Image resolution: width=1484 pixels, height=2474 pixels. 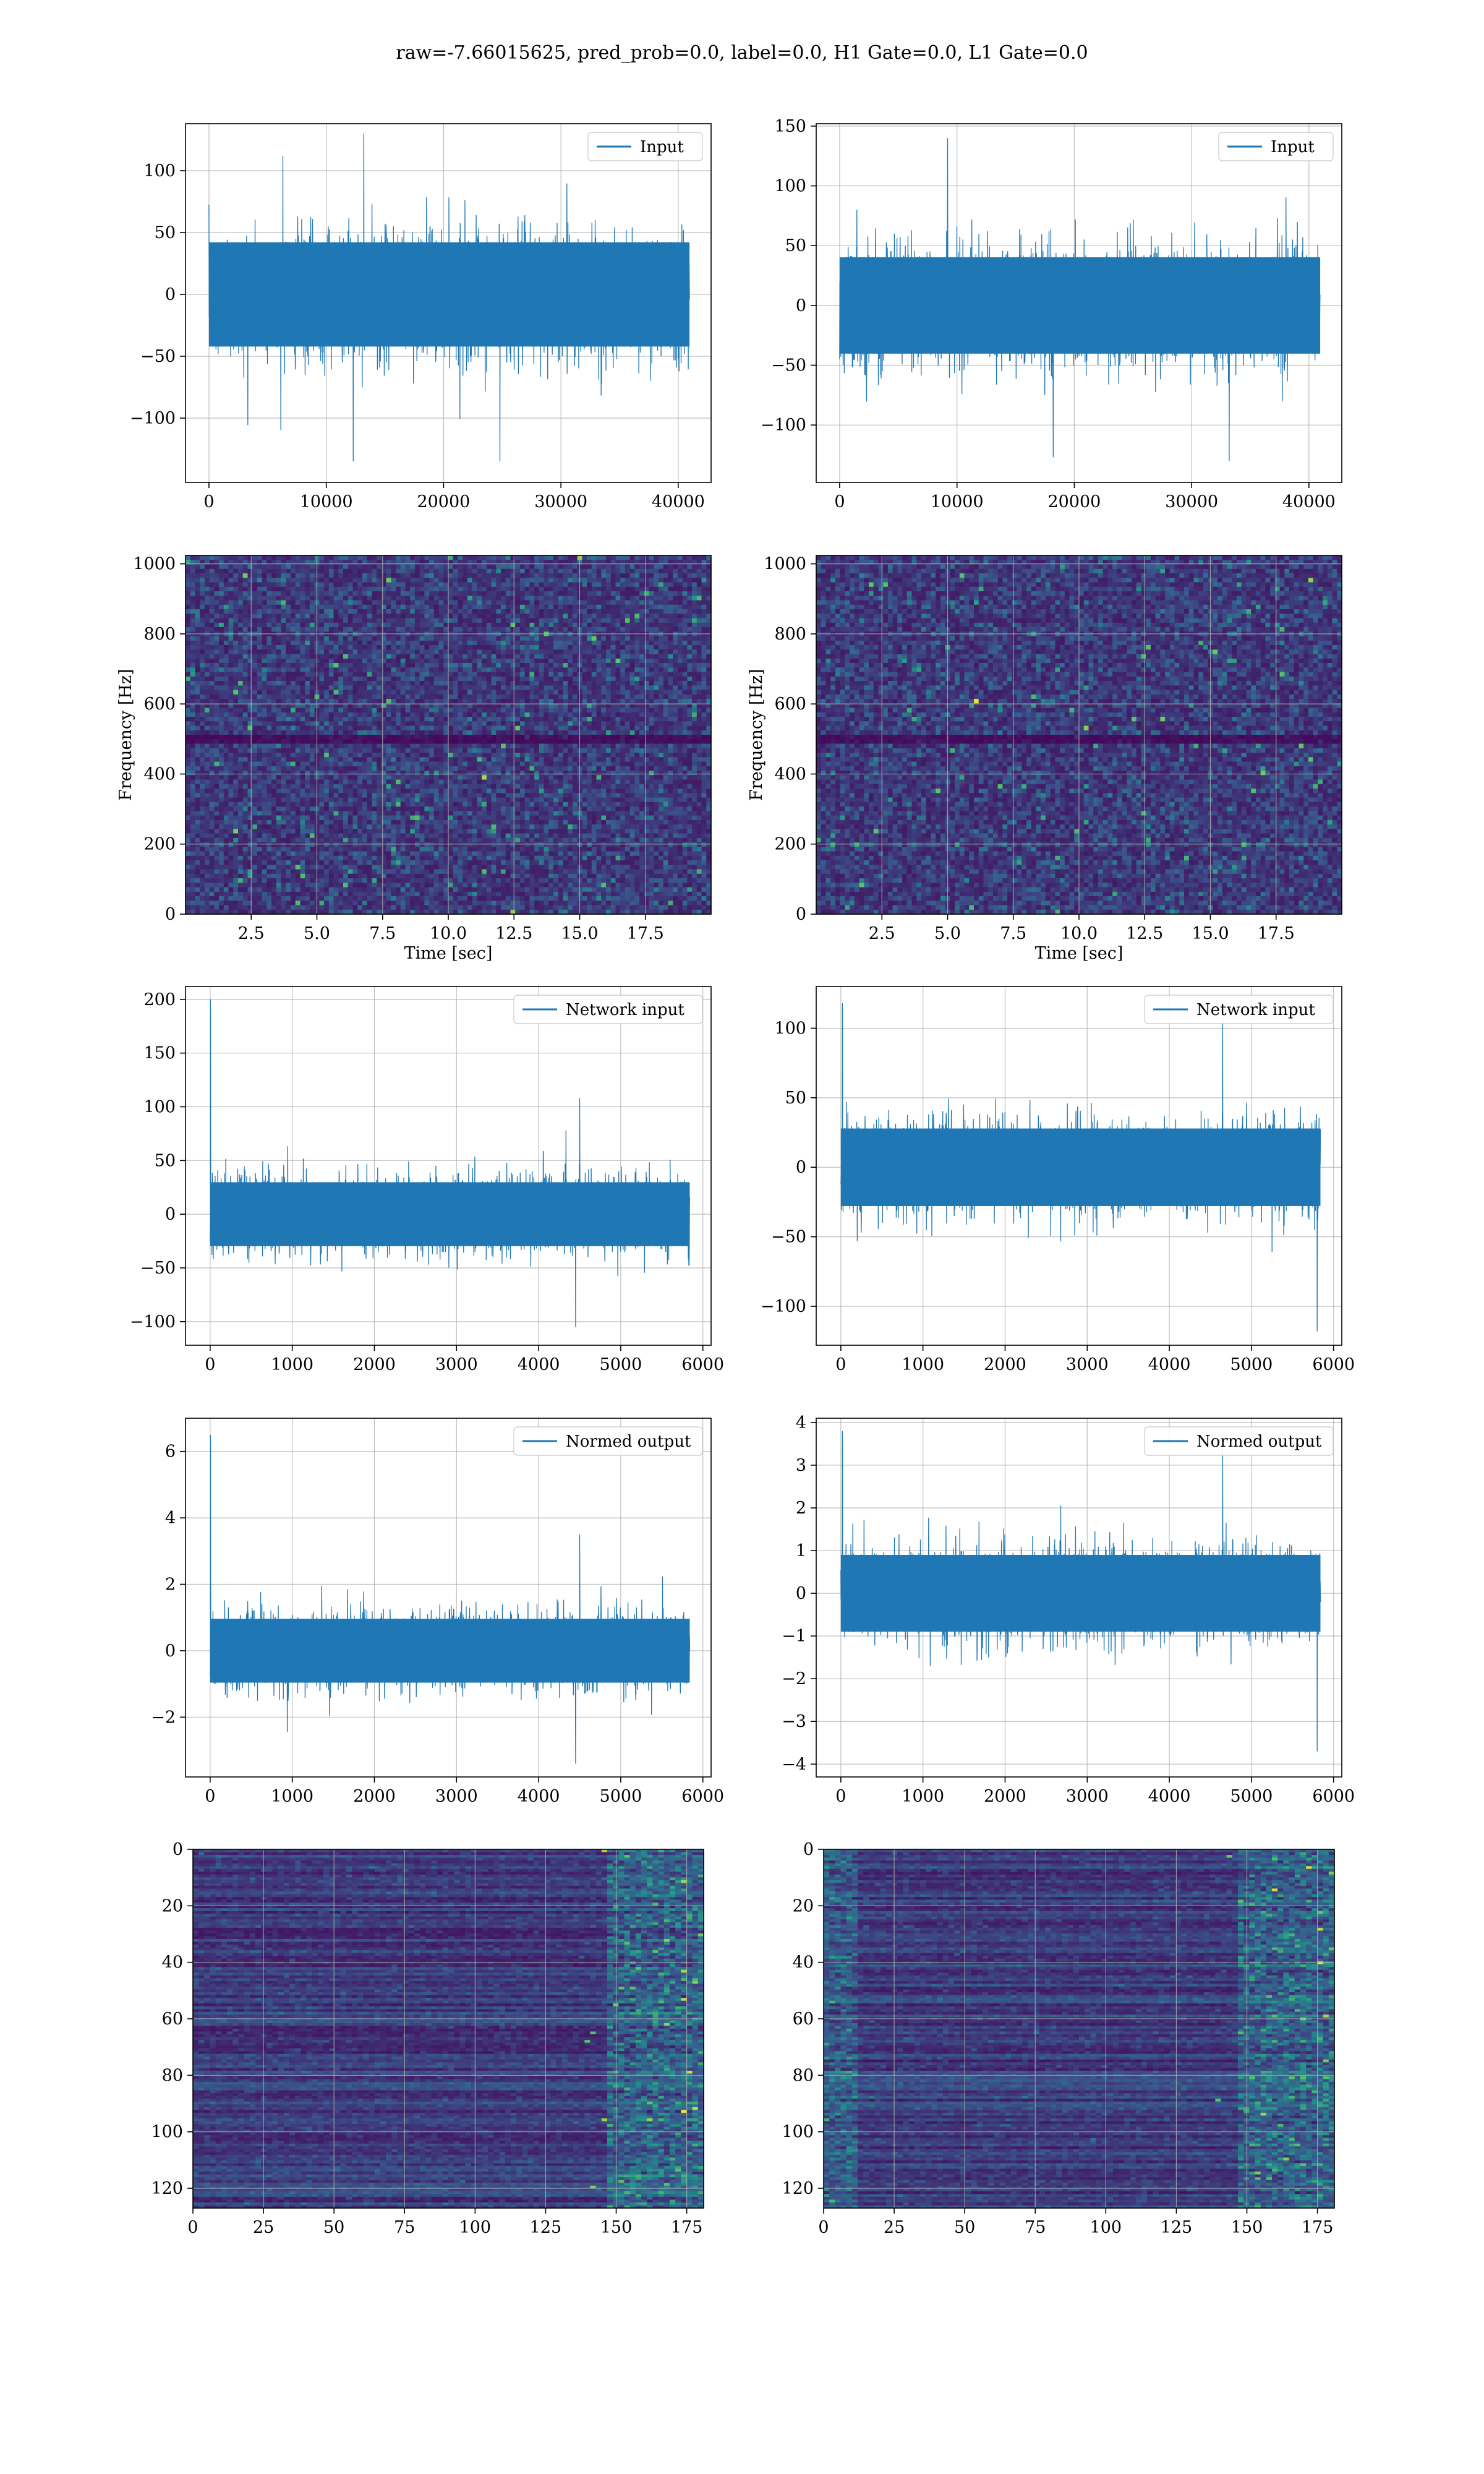 I want to click on y-tick-label: 200, so click(x=159, y=844).